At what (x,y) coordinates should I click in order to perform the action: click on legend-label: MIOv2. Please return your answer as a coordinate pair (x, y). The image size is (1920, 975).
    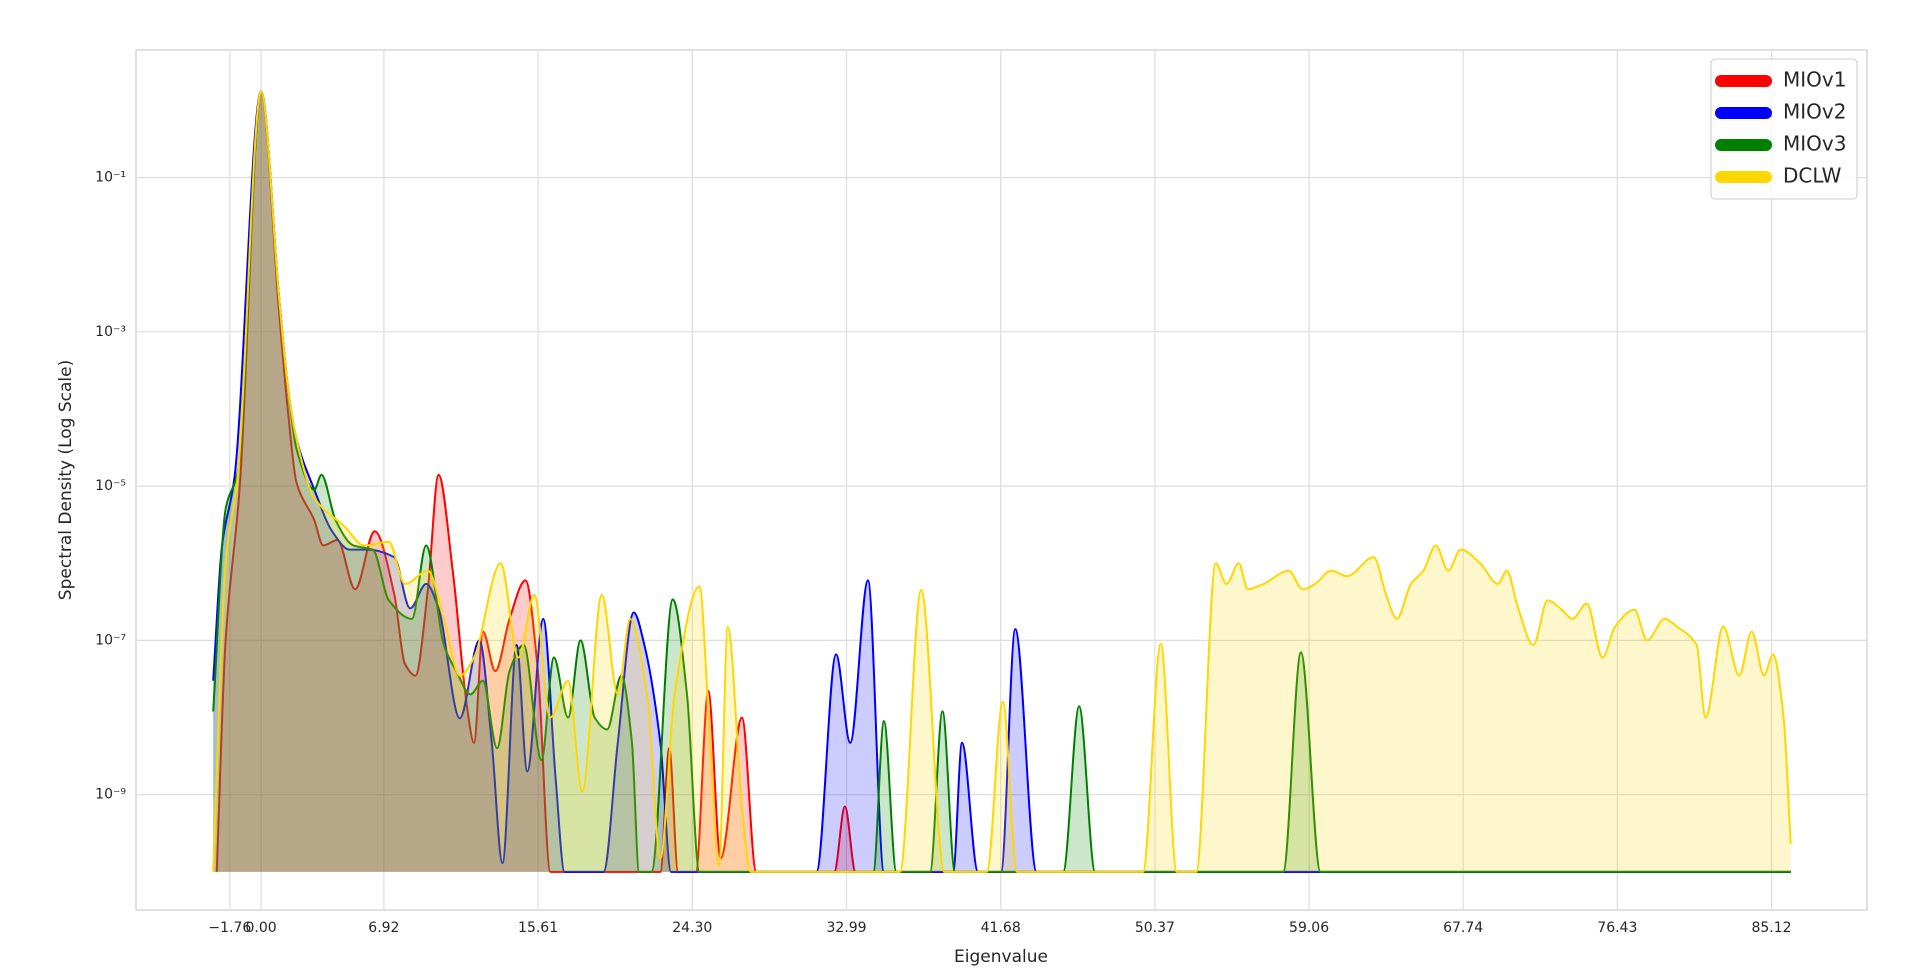
    Looking at the image, I should click on (1814, 112).